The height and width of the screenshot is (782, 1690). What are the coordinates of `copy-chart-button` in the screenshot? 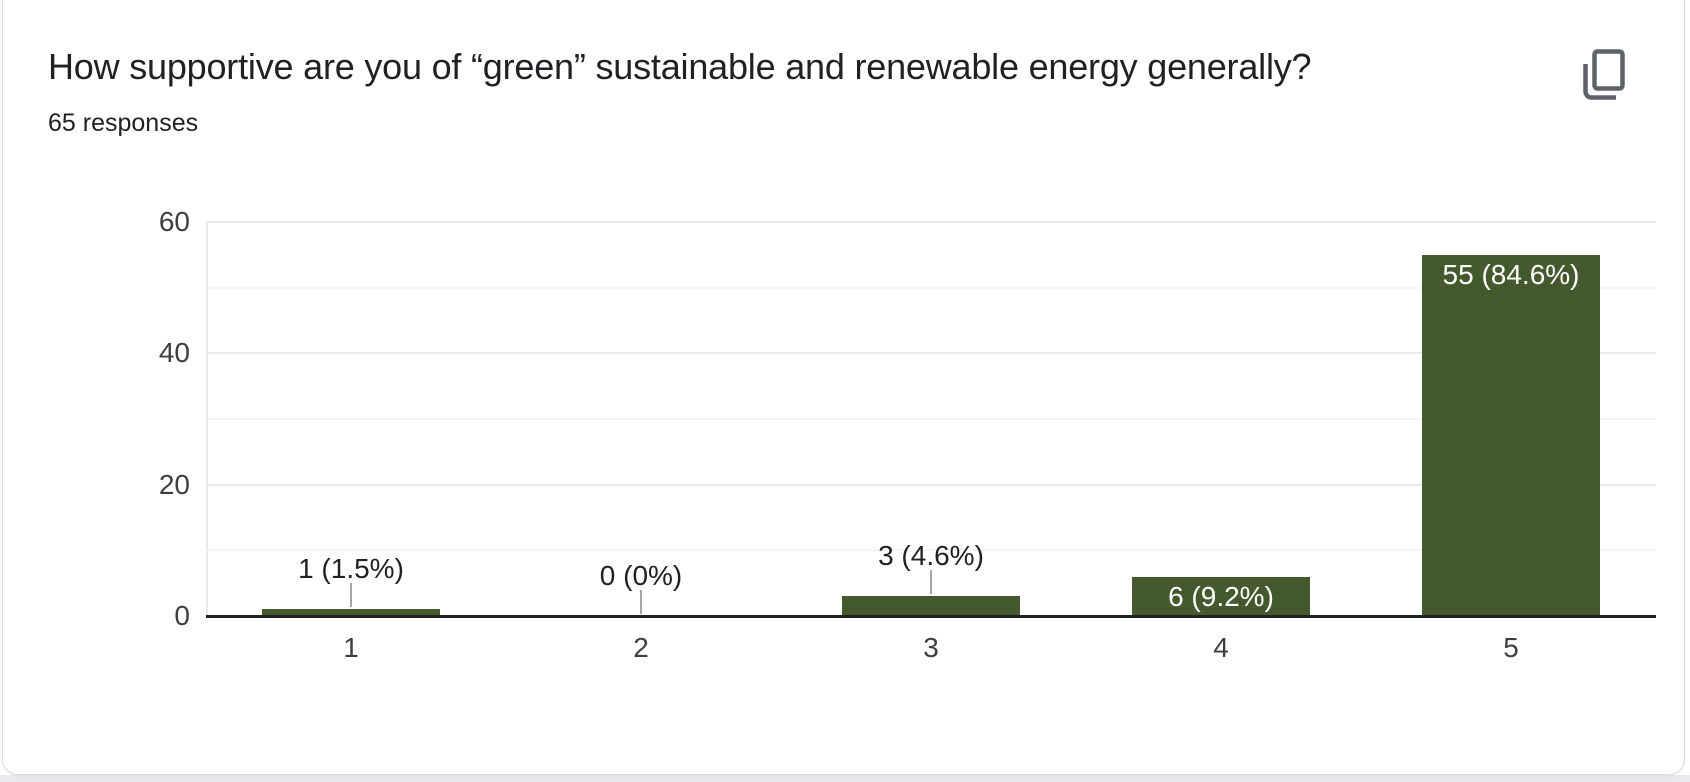 It's located at (1604, 74).